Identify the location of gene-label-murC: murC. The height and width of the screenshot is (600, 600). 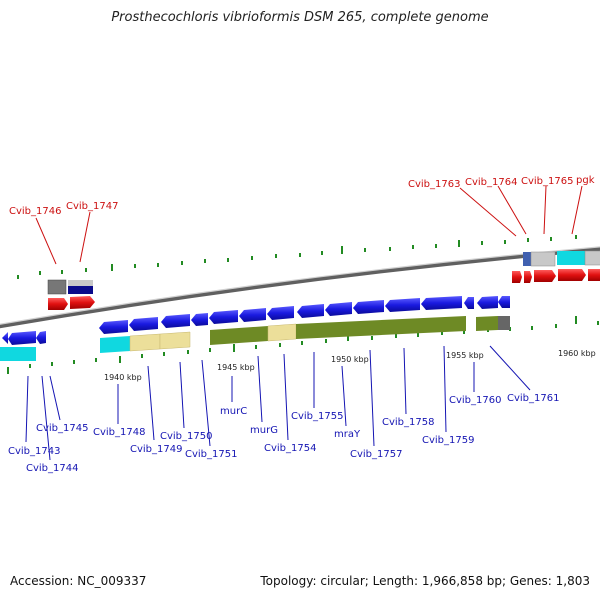
(233, 411).